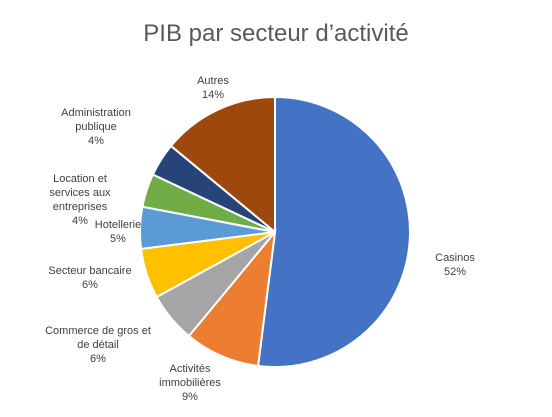  What do you see at coordinates (455, 272) in the screenshot?
I see `value-label: 52%` at bounding box center [455, 272].